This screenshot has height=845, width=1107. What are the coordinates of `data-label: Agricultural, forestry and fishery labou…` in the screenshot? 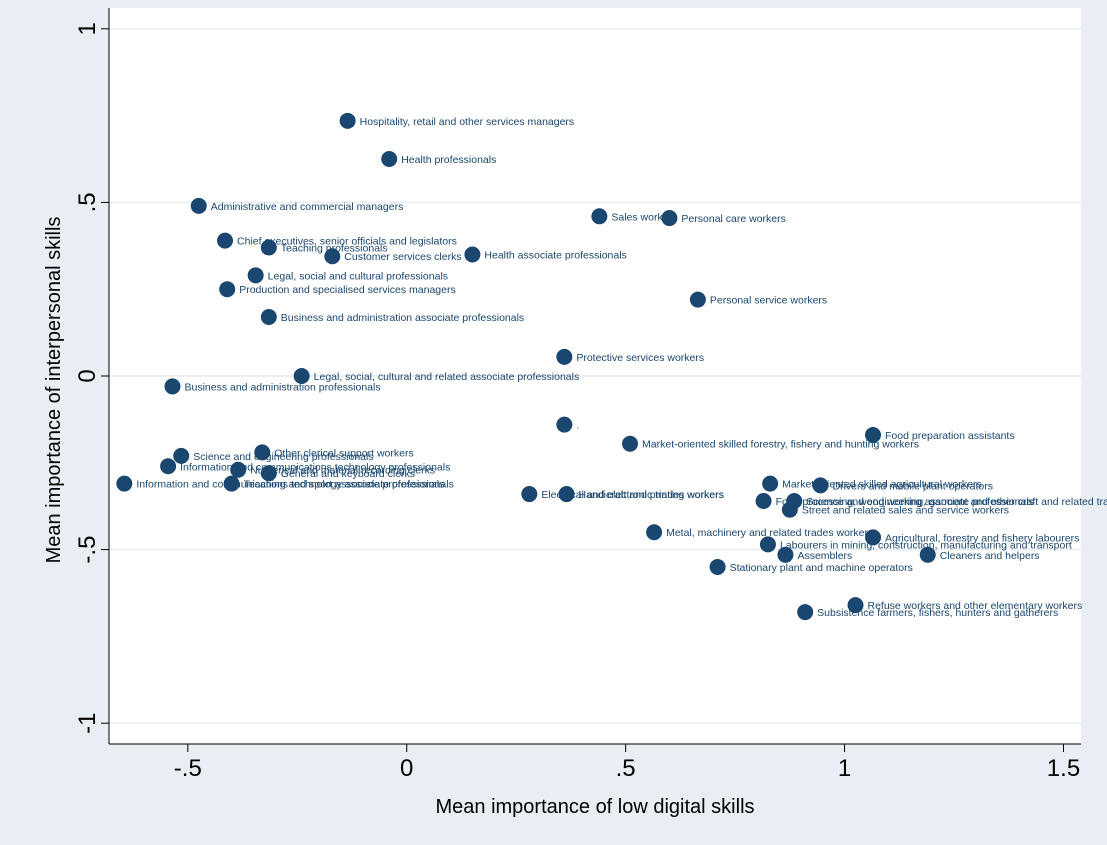 It's located at (982, 538).